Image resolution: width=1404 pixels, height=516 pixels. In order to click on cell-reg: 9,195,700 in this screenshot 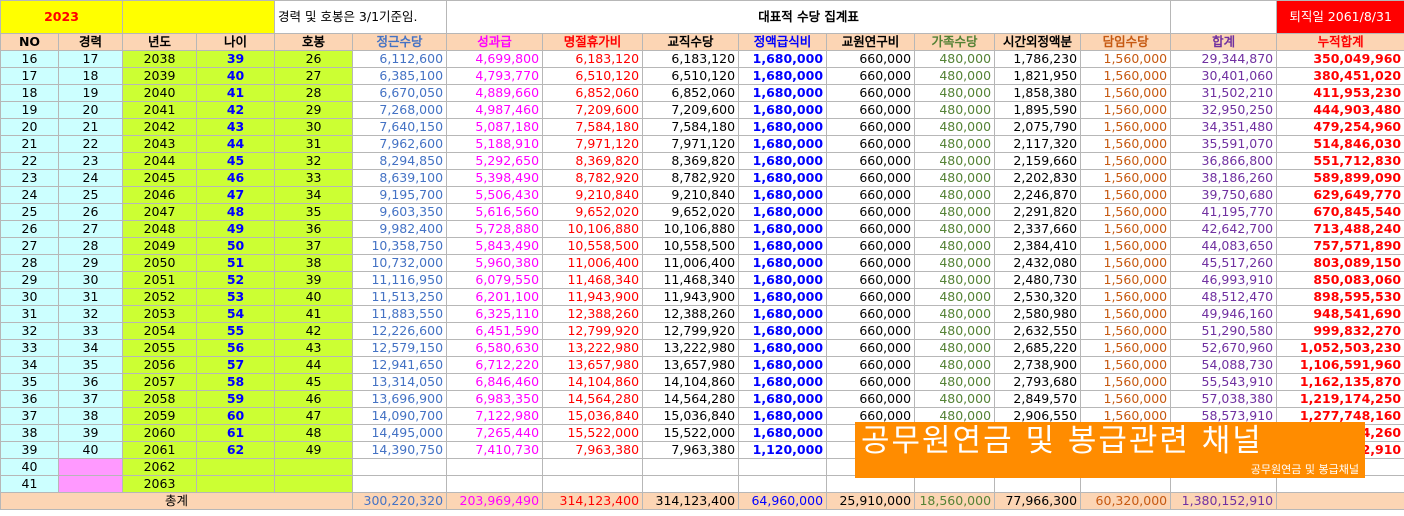, I will do `click(400, 195)`.